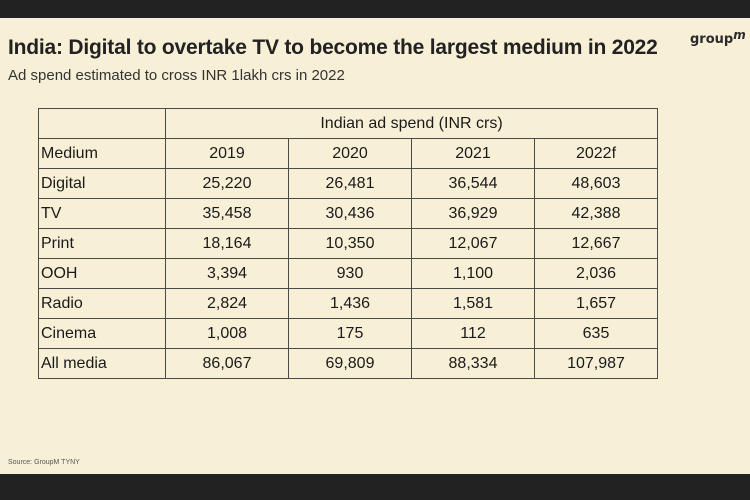 The width and height of the screenshot is (750, 500). I want to click on table-cell: 175, so click(350, 333).